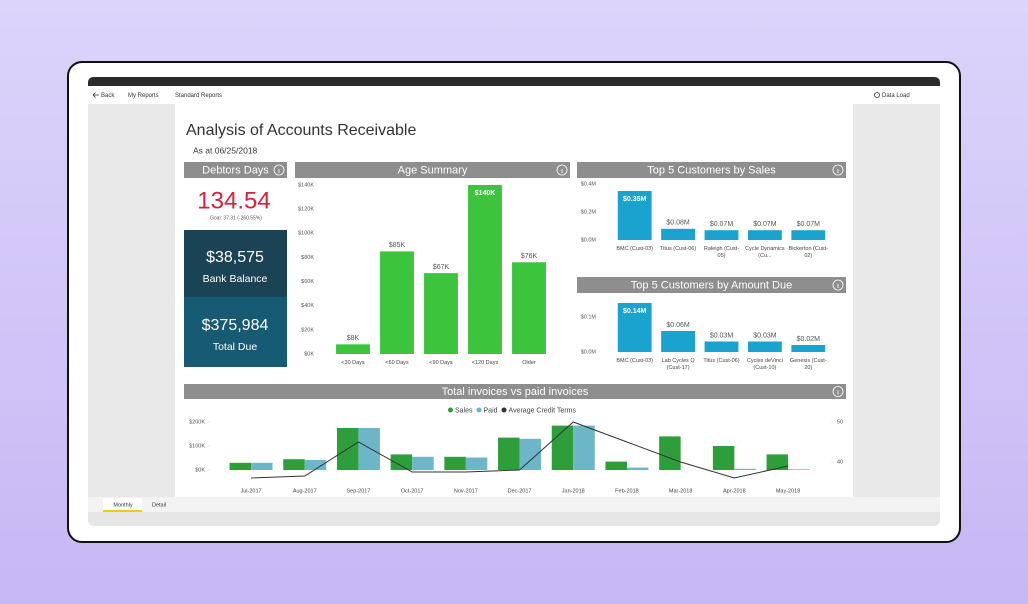  I want to click on value-label: $140K, so click(485, 193).